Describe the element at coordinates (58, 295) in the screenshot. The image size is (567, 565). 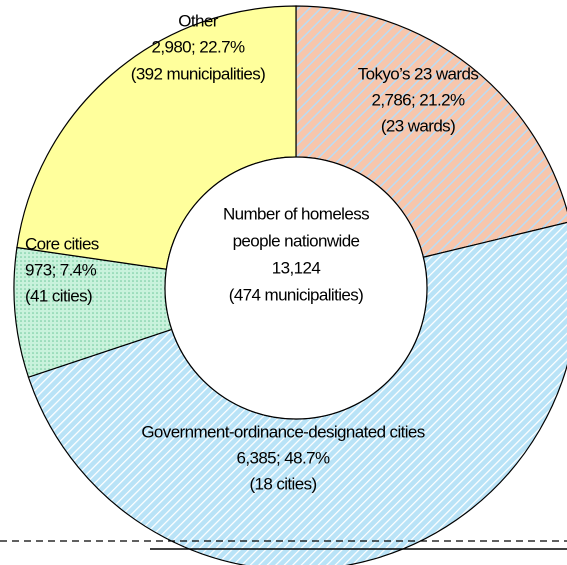
I see `slice-detail: (41 cities)` at that location.